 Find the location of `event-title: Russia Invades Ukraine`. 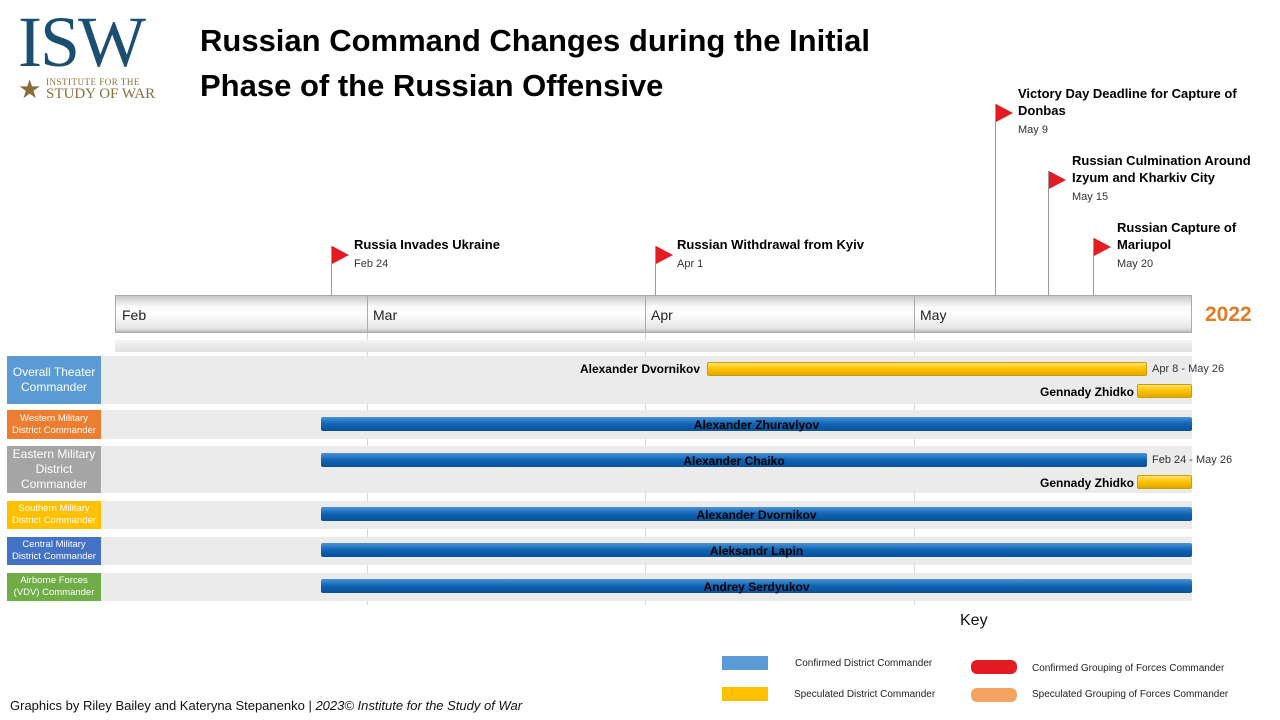

event-title: Russia Invades Ukraine is located at coordinates (427, 244).